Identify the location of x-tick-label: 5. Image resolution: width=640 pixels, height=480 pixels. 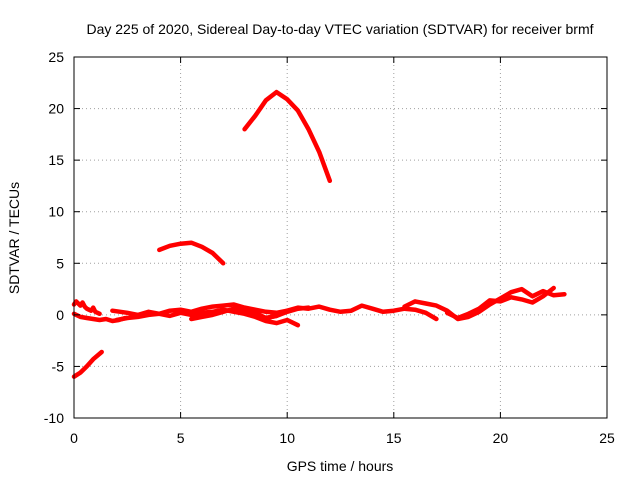
(181, 438).